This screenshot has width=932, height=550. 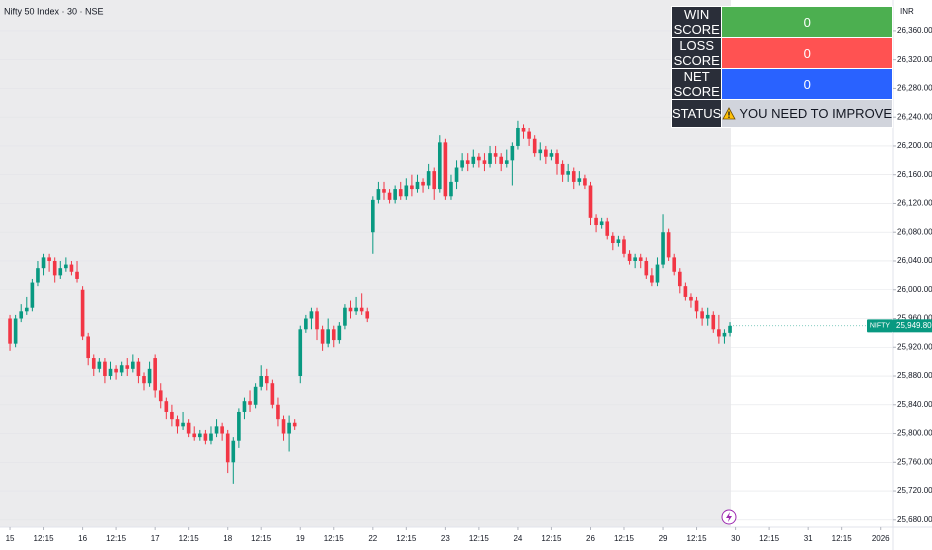 I want to click on y-tick-label: 25,680.00, so click(x=914, y=519).